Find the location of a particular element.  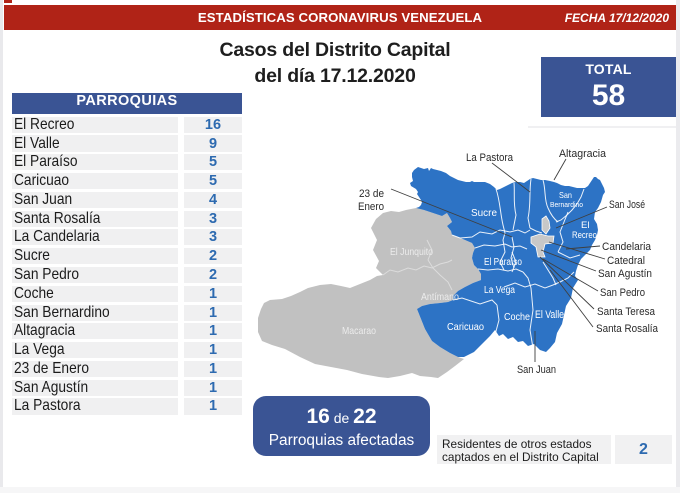

svg-text: San Pedro is located at coordinates (622, 293).